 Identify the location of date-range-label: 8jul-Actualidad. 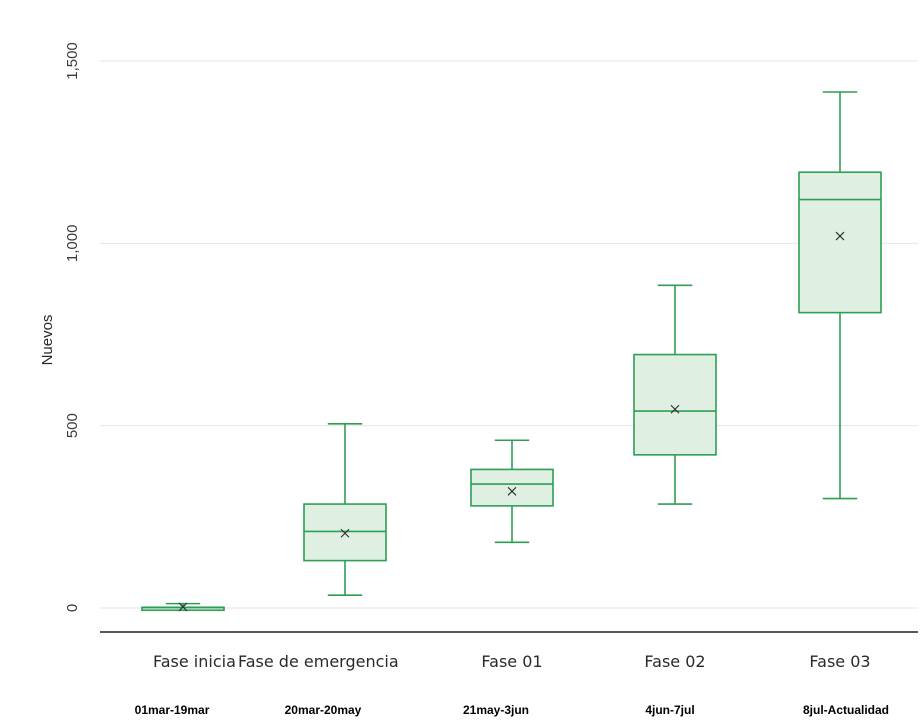
(846, 710).